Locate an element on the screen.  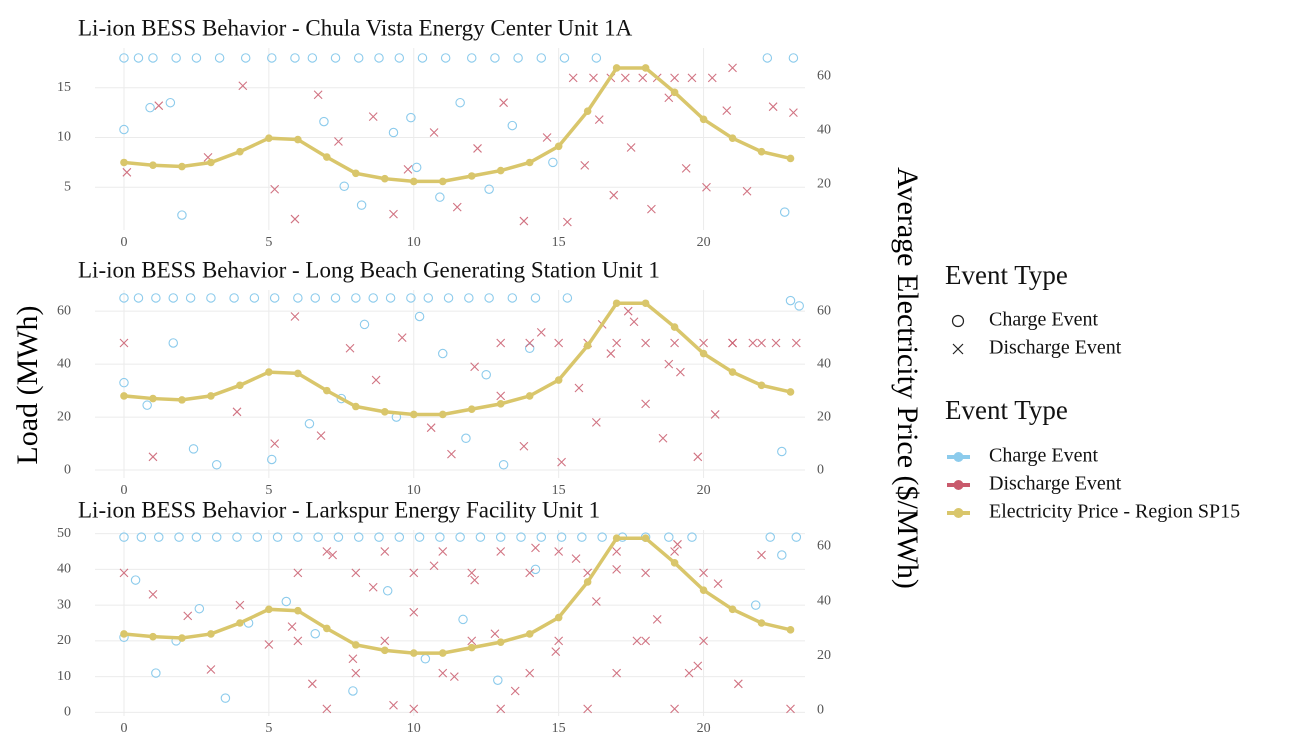
x-tick-label: 20 is located at coordinates (704, 727).